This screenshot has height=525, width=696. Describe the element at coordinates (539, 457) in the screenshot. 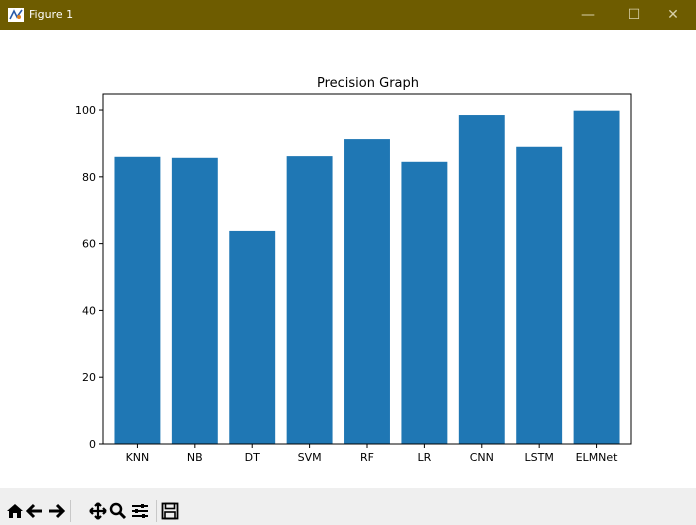

I see `x-tick-label: LSTM` at that location.